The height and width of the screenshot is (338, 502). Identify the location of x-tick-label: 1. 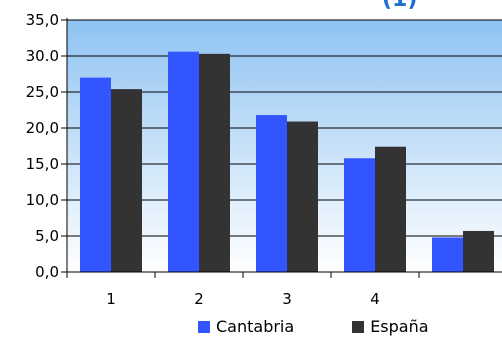
(111, 299).